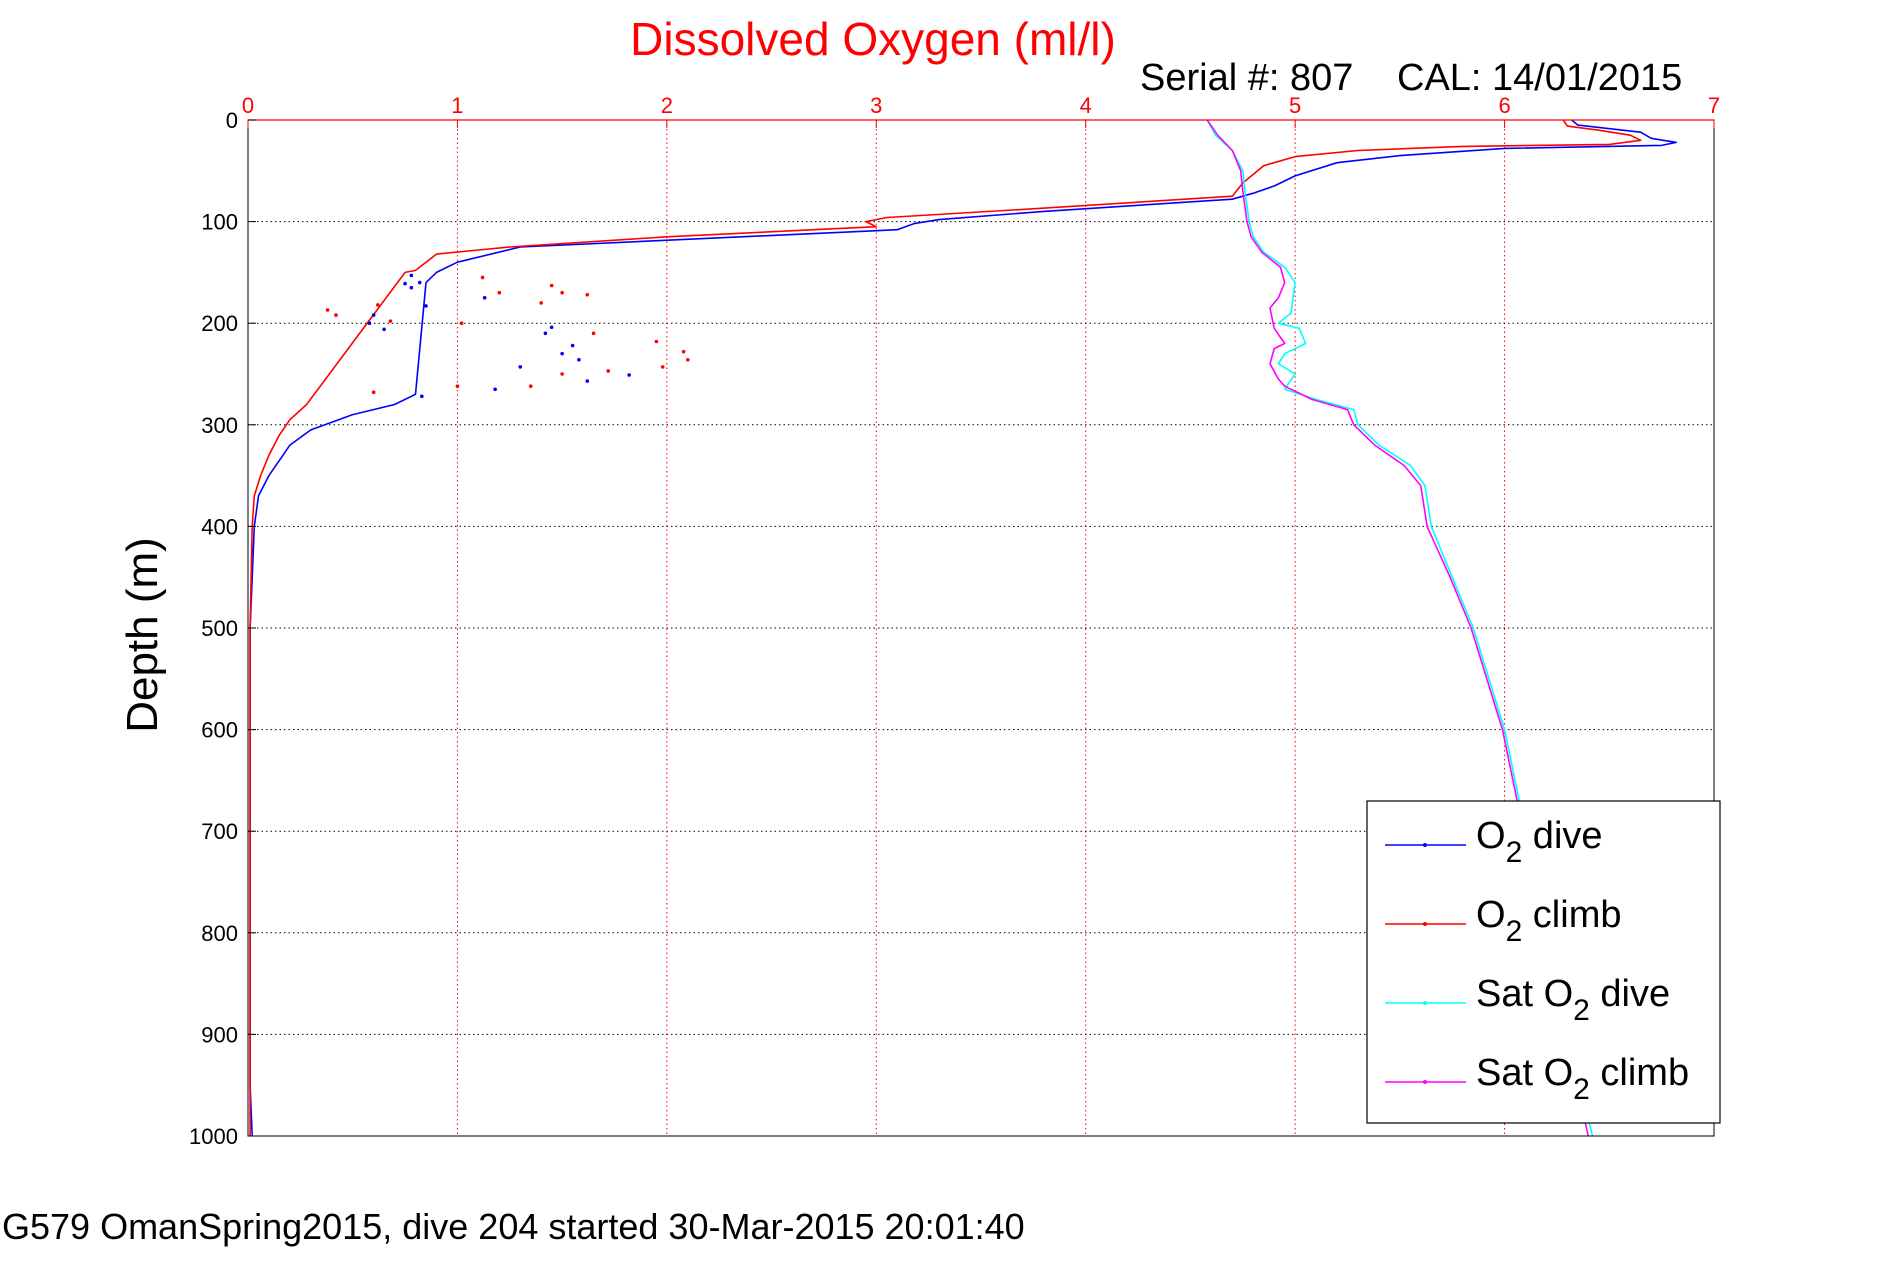  I want to click on y-tick-label: 800, so click(219, 933).